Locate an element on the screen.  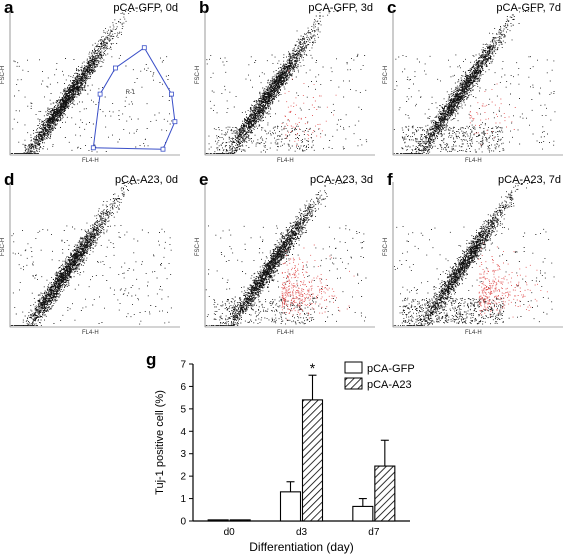
y-tick-label: 7 is located at coordinates (183, 365).